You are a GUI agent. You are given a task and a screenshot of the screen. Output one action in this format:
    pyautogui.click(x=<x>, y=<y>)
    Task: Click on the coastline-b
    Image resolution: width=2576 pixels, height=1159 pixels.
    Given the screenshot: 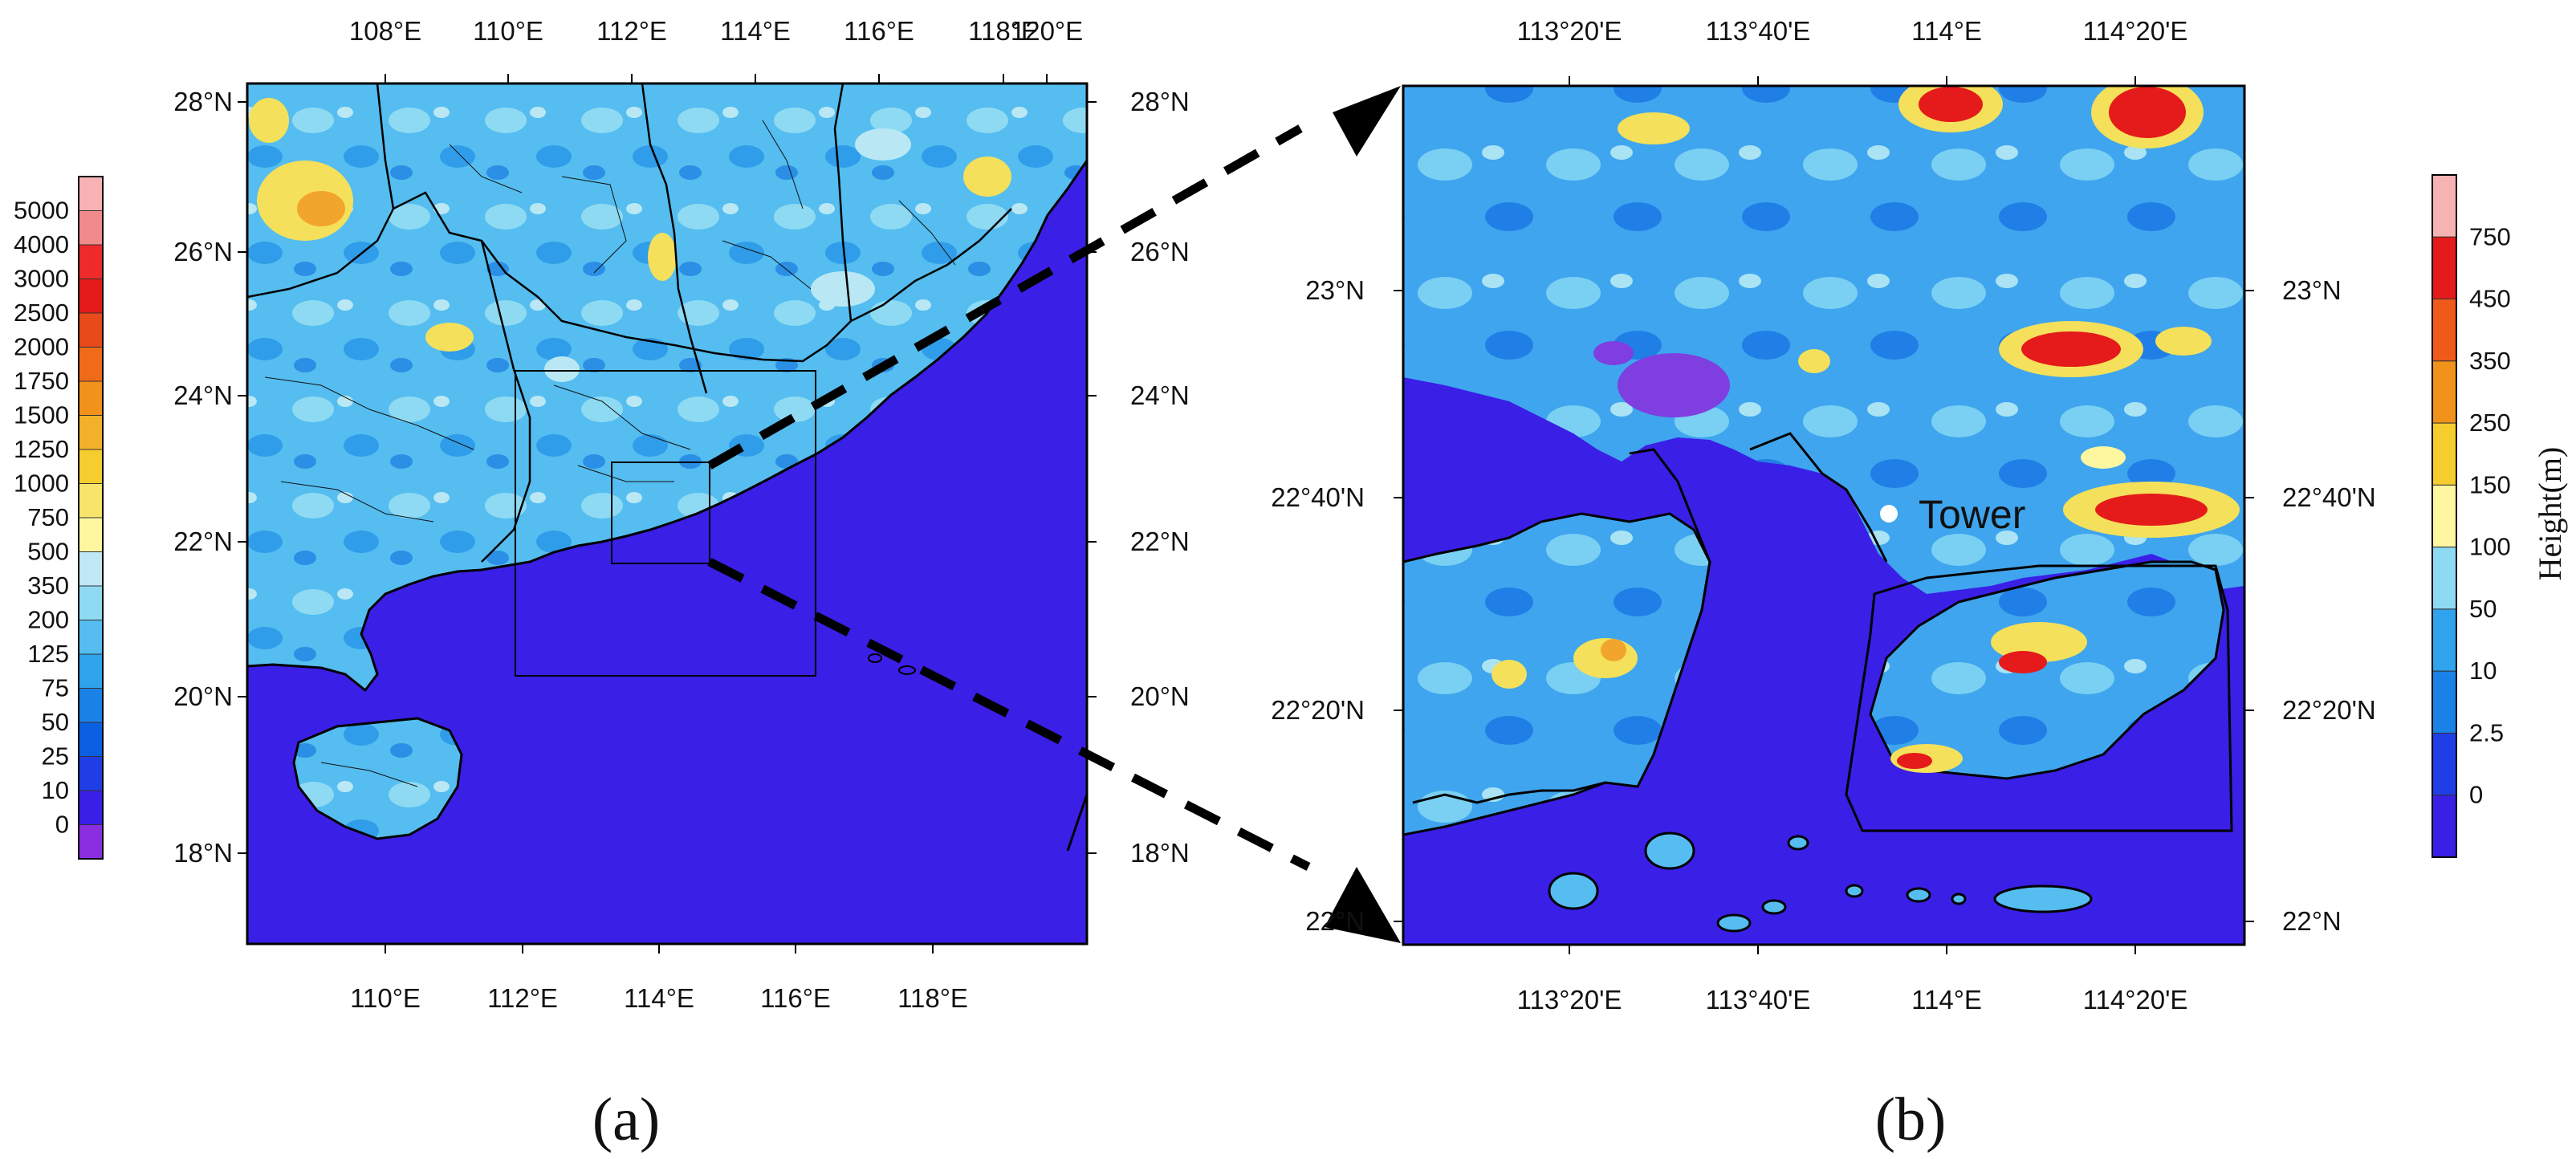 What is the action you would take?
    pyautogui.click(x=1650, y=618)
    